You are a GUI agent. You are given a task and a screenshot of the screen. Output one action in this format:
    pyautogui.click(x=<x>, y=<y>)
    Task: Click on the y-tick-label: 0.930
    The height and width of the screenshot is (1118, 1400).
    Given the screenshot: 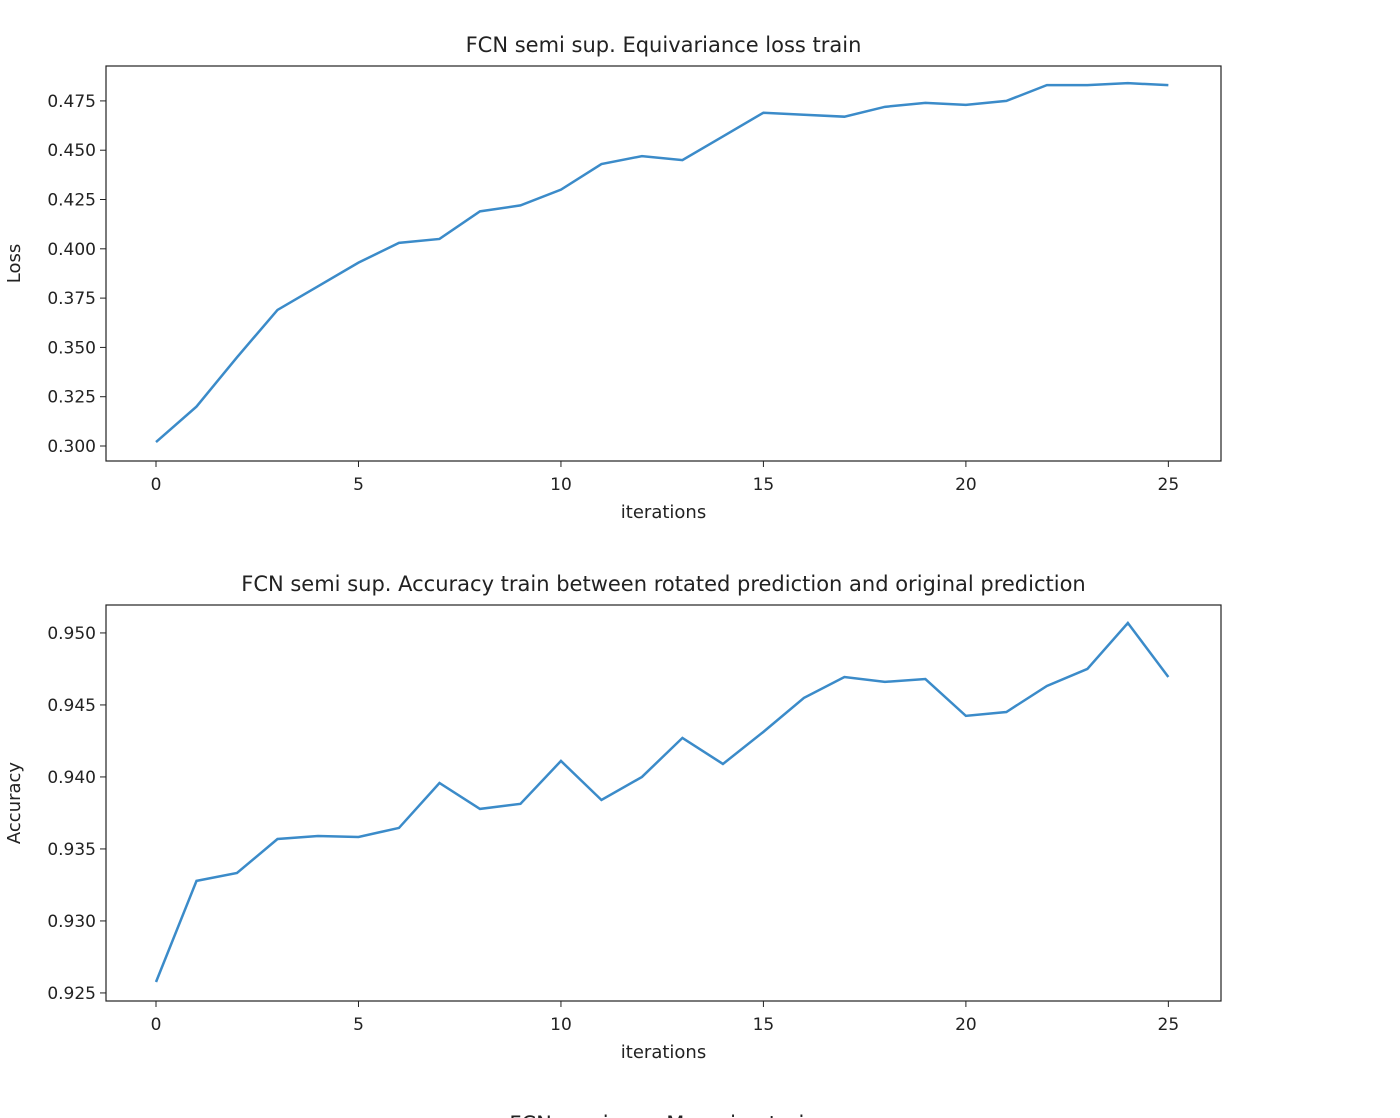 What is the action you would take?
    pyautogui.click(x=71, y=922)
    